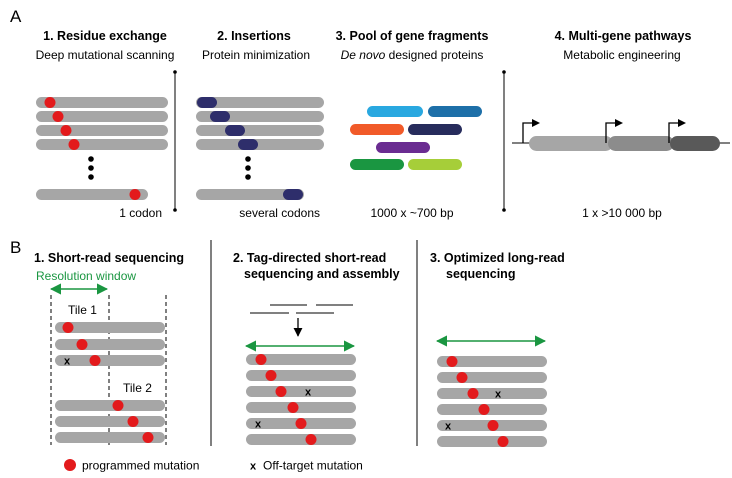 The height and width of the screenshot is (478, 732). What do you see at coordinates (621, 55) in the screenshot?
I see `section-subtitle: Metabolic engineering` at bounding box center [621, 55].